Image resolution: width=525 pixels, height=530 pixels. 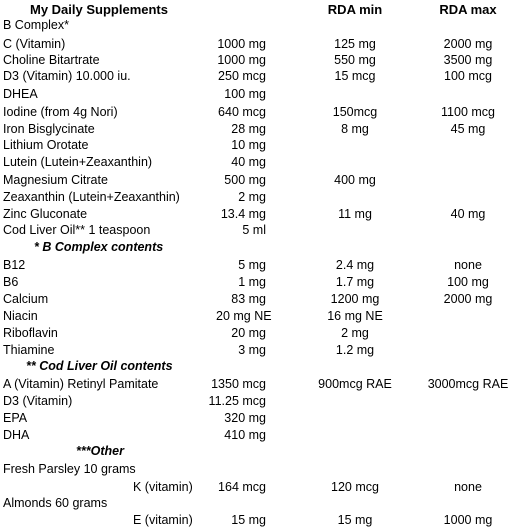 What do you see at coordinates (78, 162) in the screenshot?
I see `row-name: Lutein (Lutein+Zeaxanthin)` at bounding box center [78, 162].